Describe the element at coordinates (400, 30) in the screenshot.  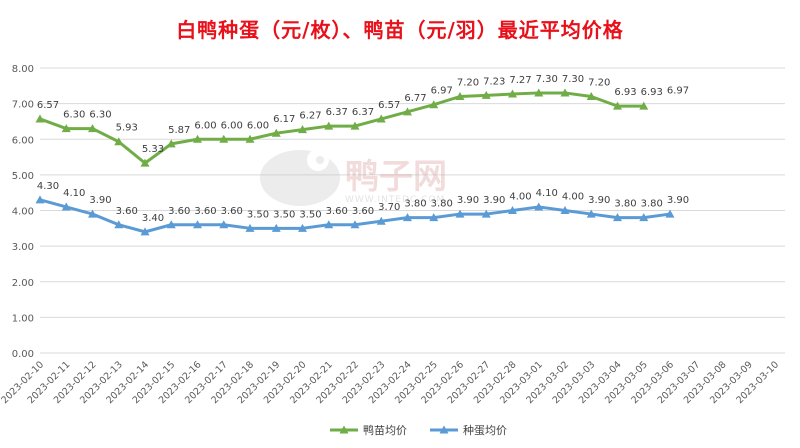
I see `chart-title: 白鸭种蛋（元/枚）、鸭苗（元/羽）最近平均价格` at that location.